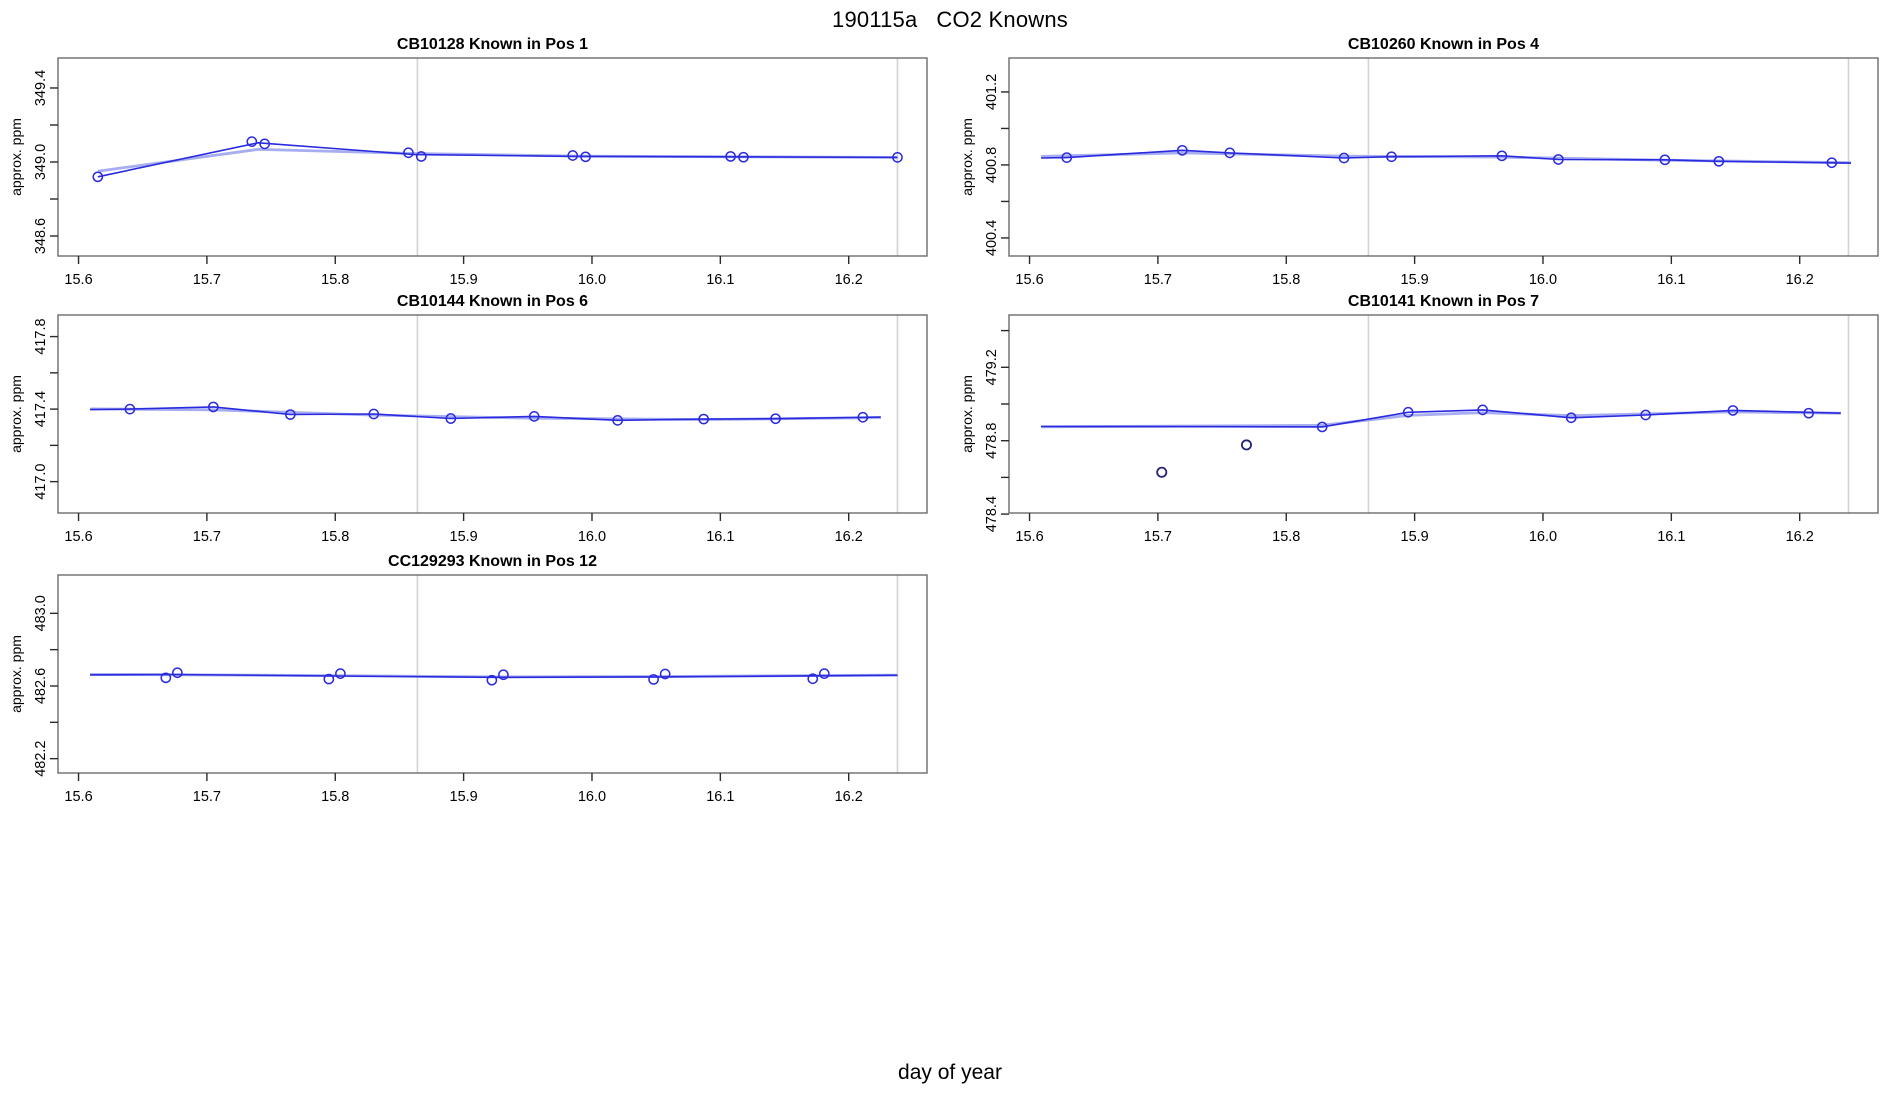 The height and width of the screenshot is (1105, 1900). Describe the element at coordinates (41, 88) in the screenshot. I see `y-tick-label: 349.4` at that location.